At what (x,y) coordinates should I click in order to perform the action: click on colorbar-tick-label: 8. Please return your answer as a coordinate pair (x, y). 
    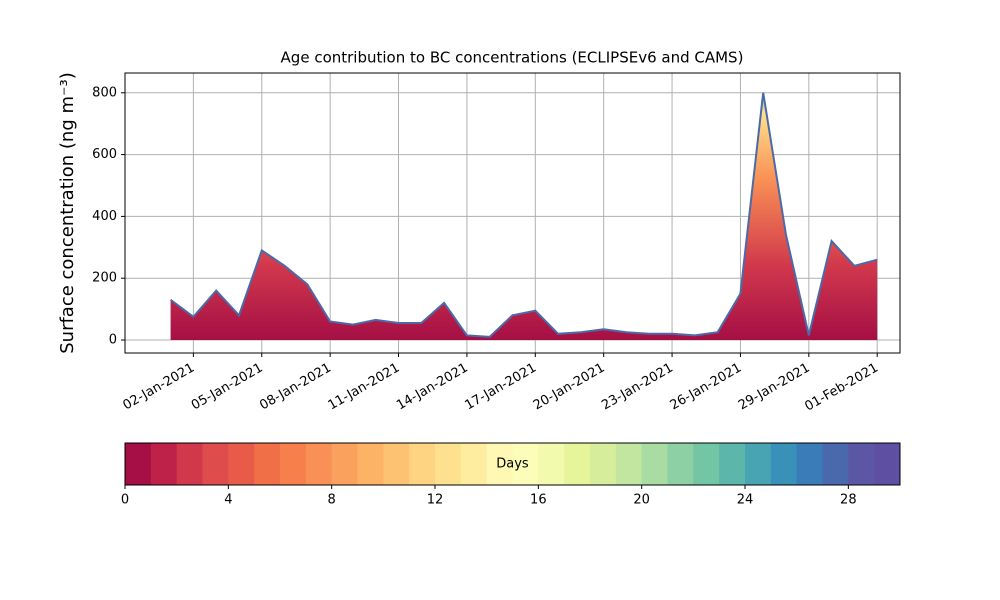
    Looking at the image, I should click on (332, 500).